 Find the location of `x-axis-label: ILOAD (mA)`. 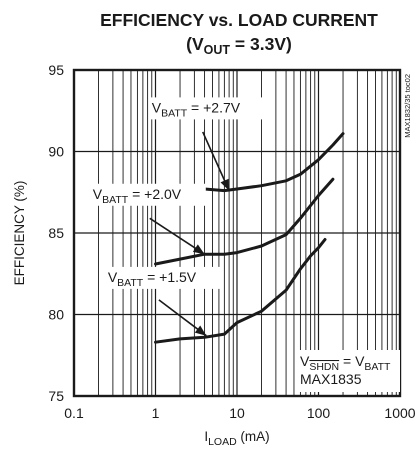

x-axis-label: ILOAD (mA) is located at coordinates (236, 438).